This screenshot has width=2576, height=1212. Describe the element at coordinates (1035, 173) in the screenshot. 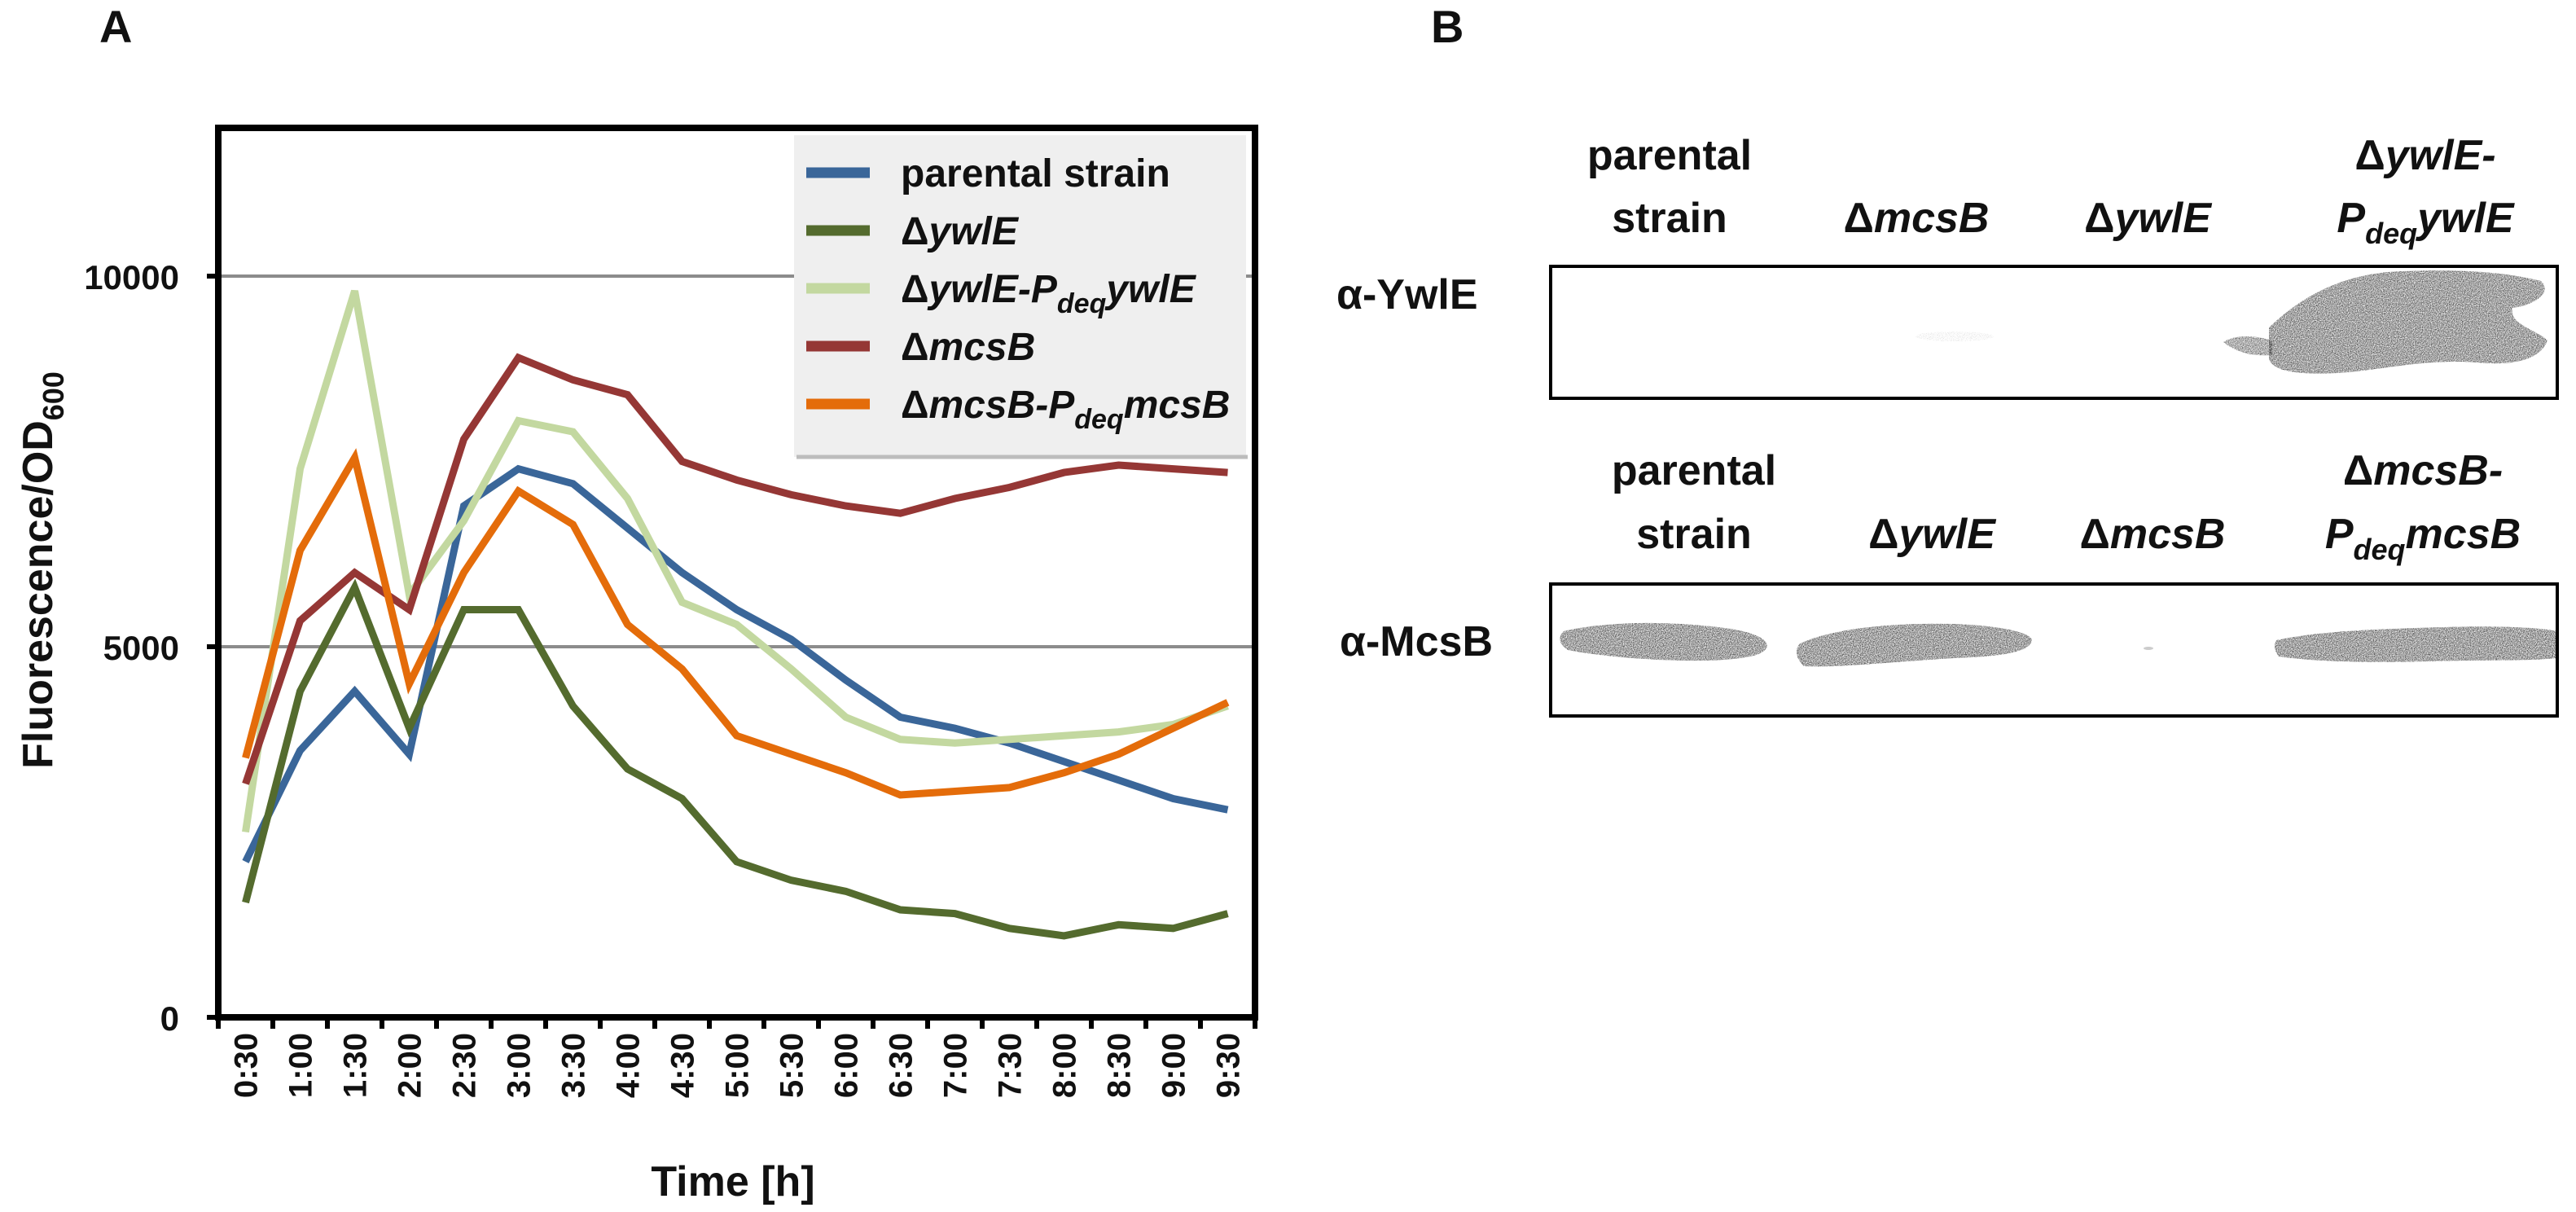

I see `legend-label-0: parental strain` at that location.